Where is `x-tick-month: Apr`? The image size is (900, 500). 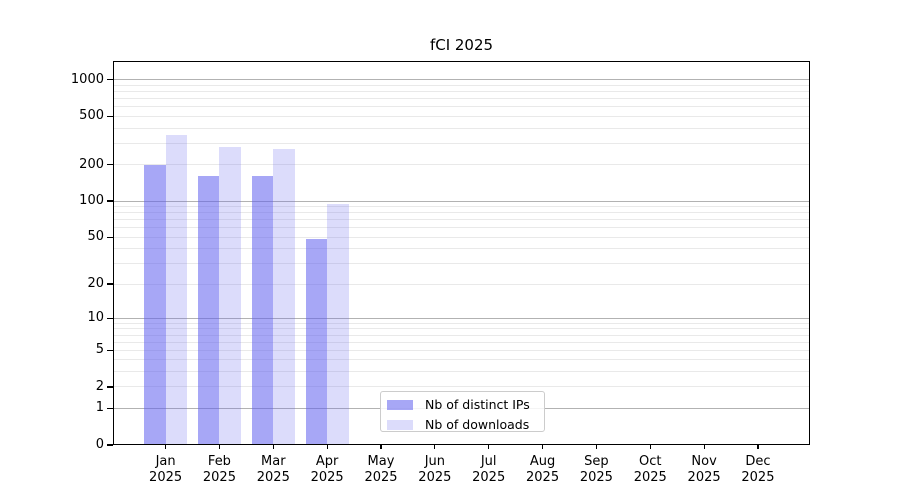
x-tick-month: Apr is located at coordinates (327, 461).